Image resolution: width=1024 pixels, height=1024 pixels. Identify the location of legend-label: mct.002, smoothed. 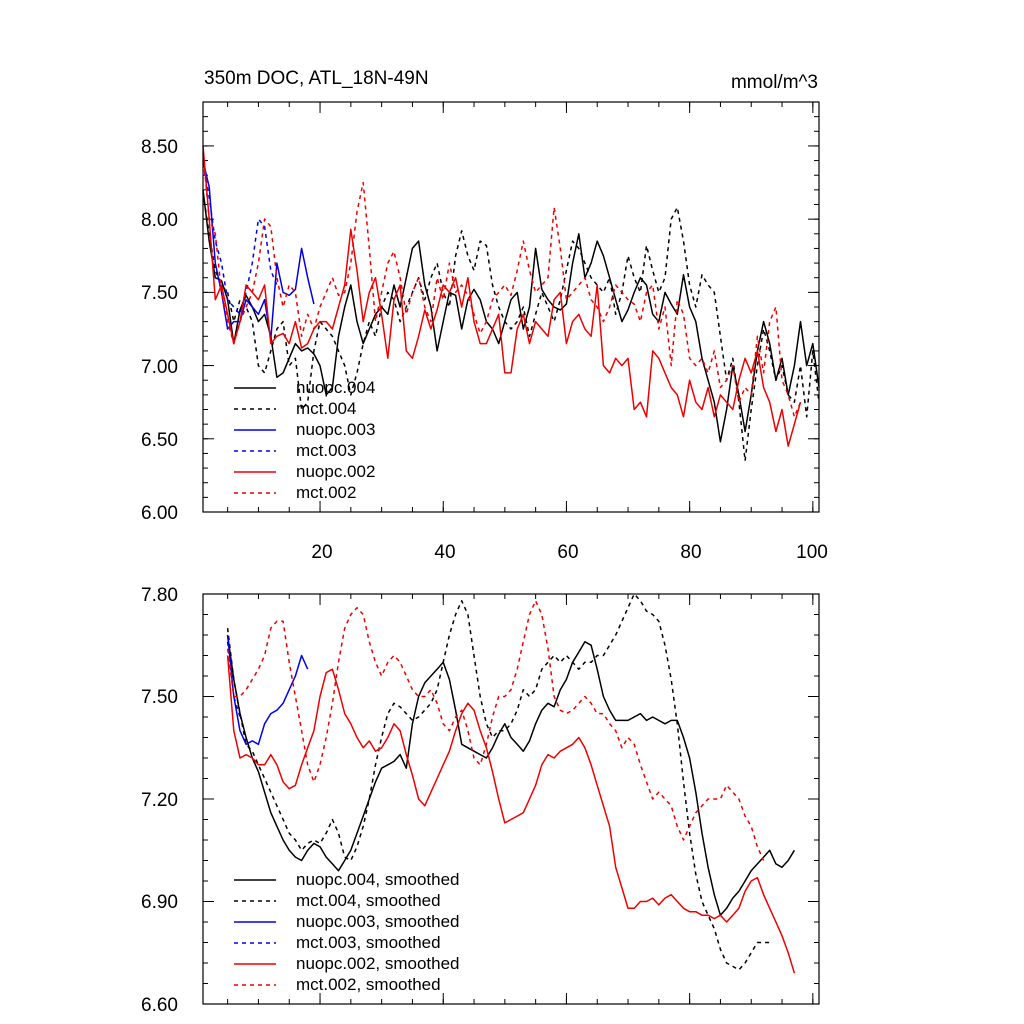
(368, 984).